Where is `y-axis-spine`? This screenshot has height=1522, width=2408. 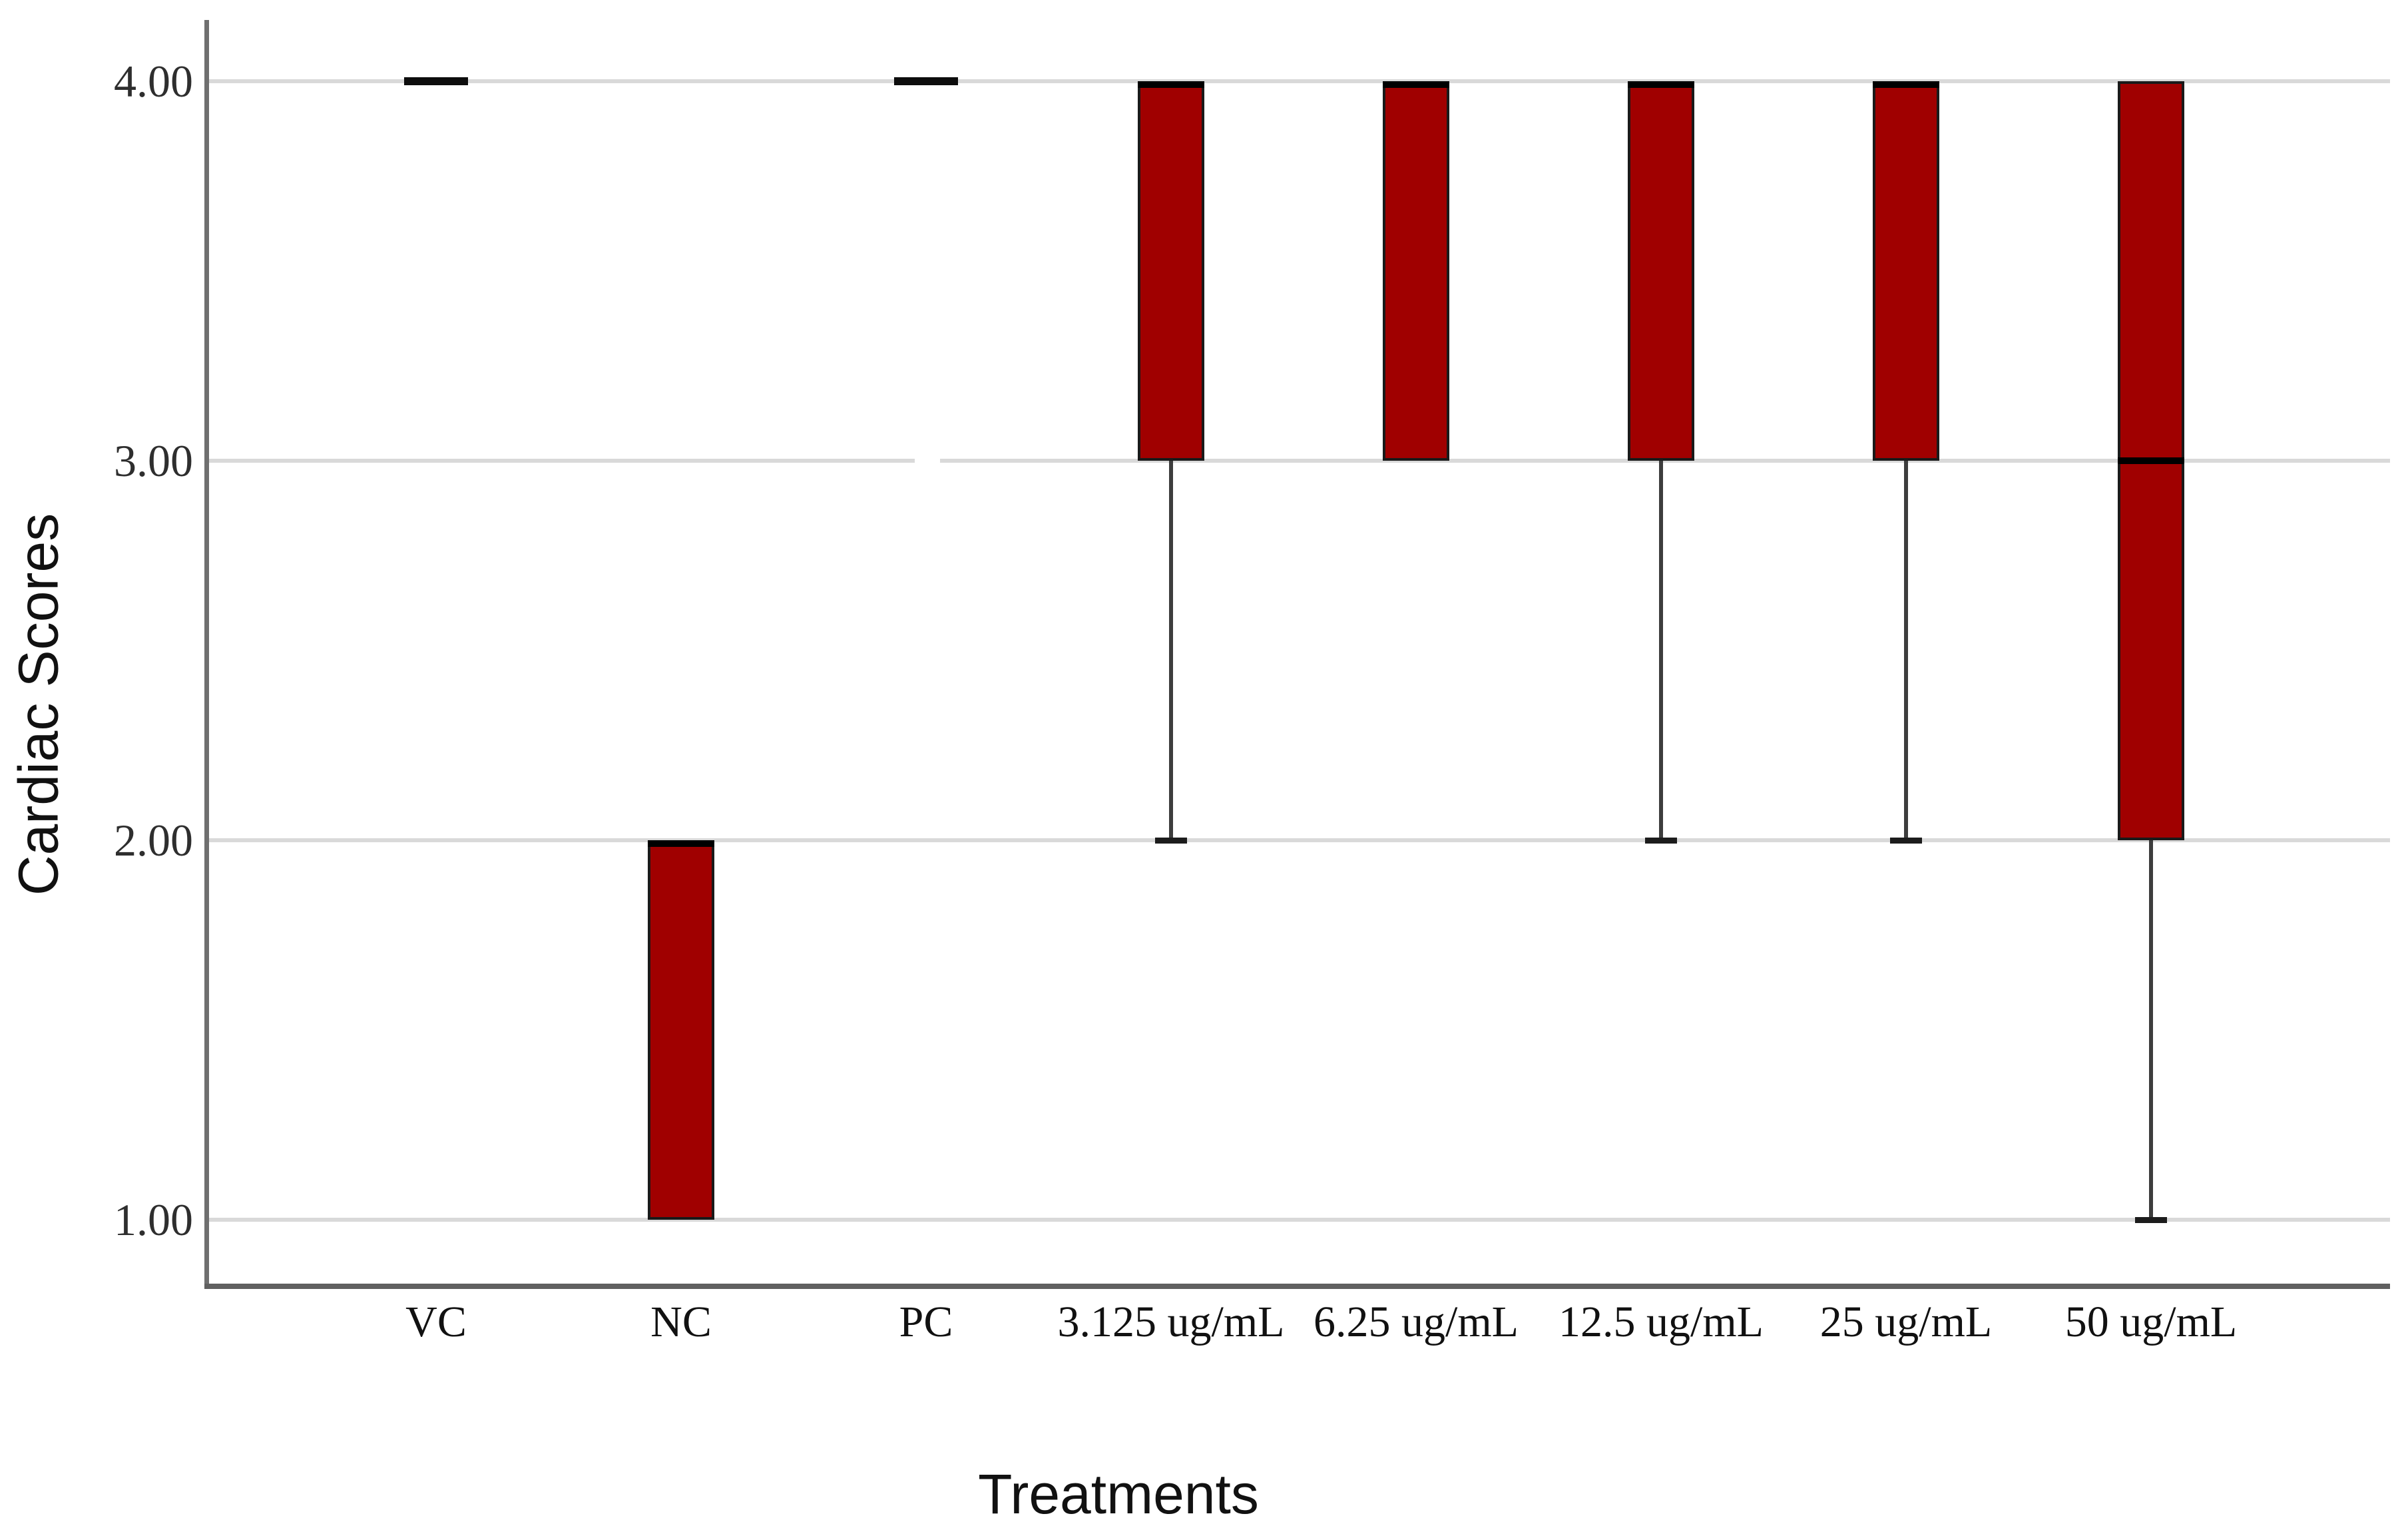
y-axis-spine is located at coordinates (206, 654).